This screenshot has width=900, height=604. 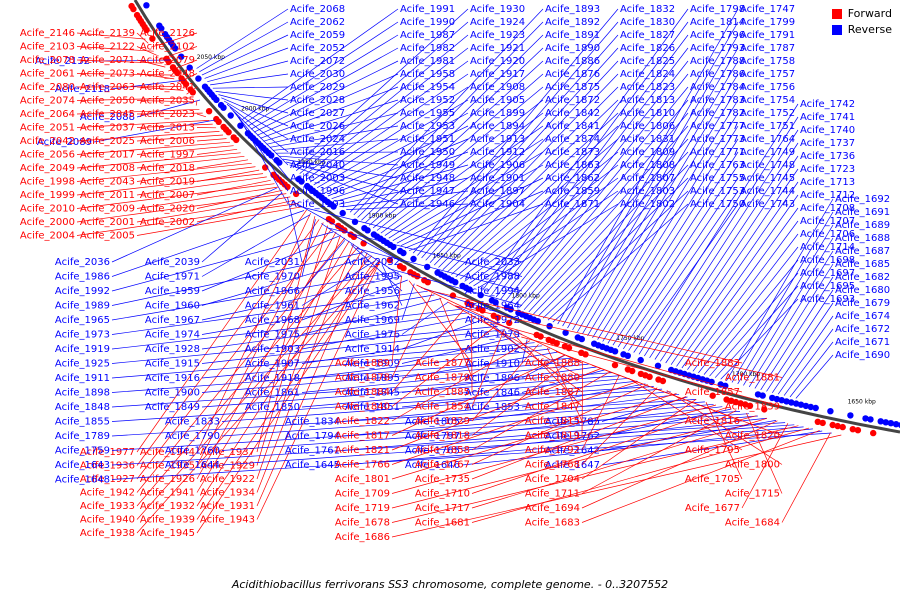 What do you see at coordinates (167, 533) in the screenshot?
I see `gene-label: Acife_1945` at bounding box center [167, 533].